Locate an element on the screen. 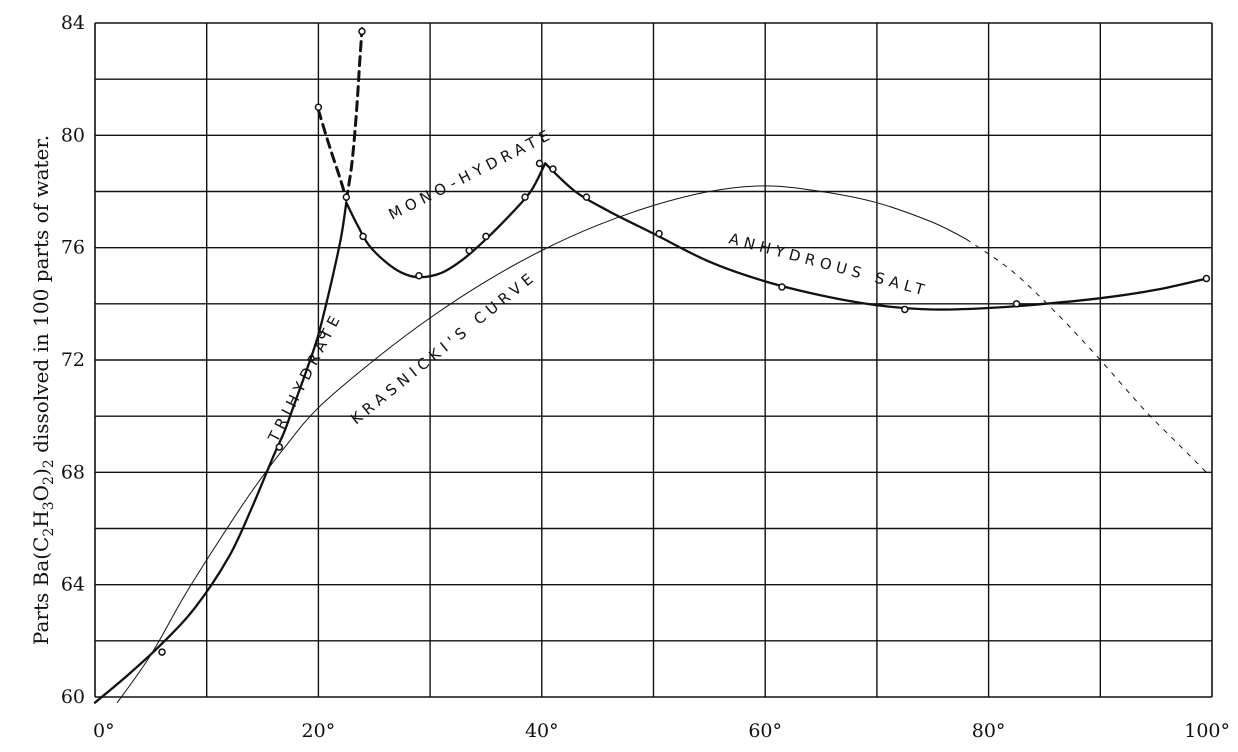  x-tick-label: 60° is located at coordinates (765, 731).